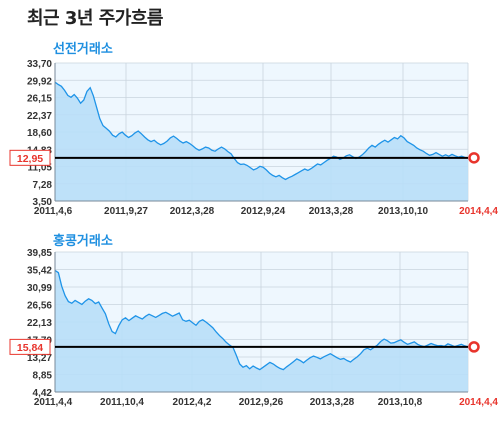 Image resolution: width=500 pixels, height=426 pixels. Describe the element at coordinates (83, 49) in the screenshot. I see `chart1-title: 선전거래소` at that location.